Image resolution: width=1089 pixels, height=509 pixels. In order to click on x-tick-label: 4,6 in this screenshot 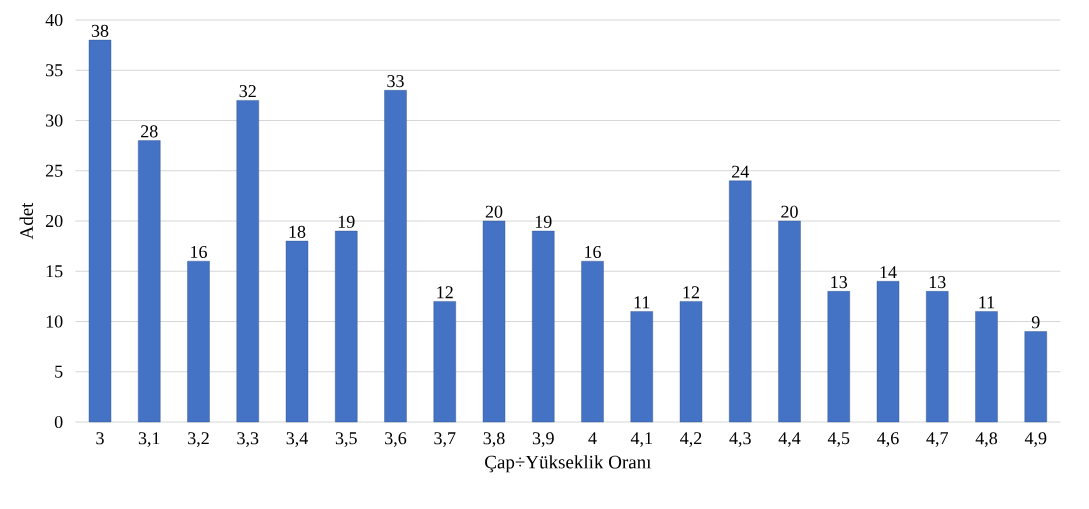, I will do `click(888, 439)`.